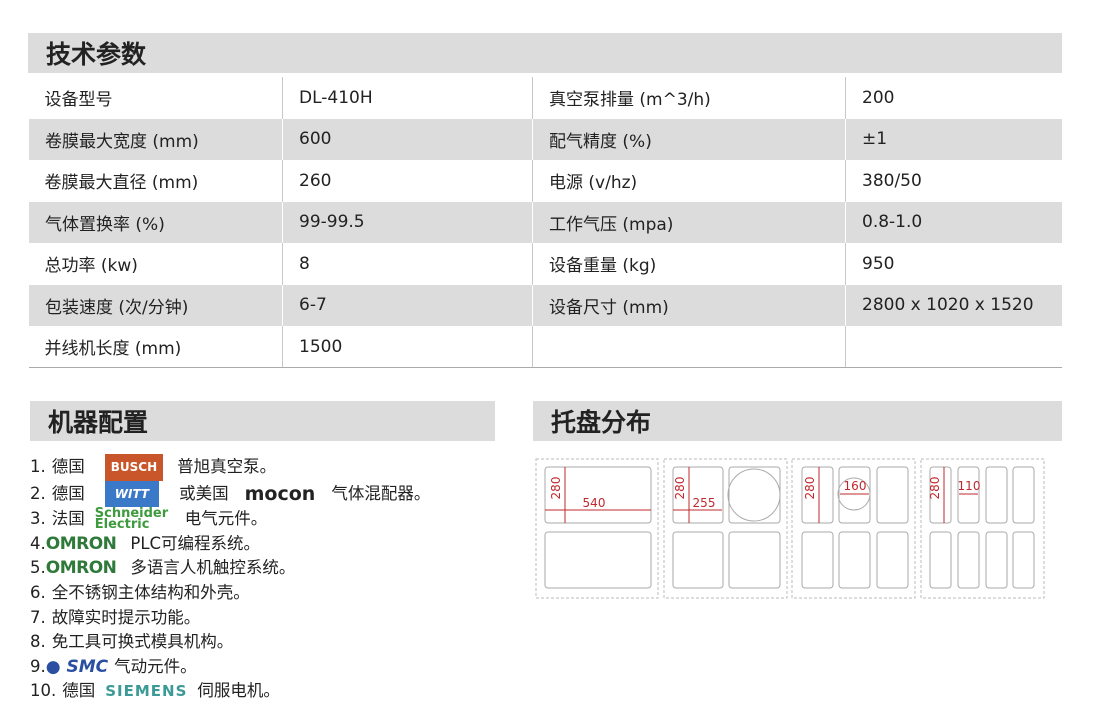  I want to click on config-header: 机器配置, so click(262, 421).